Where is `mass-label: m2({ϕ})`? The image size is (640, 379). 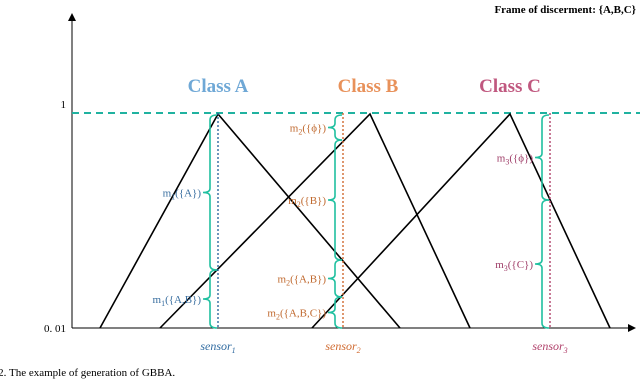
mass-label: m2({ϕ}) is located at coordinates (308, 130).